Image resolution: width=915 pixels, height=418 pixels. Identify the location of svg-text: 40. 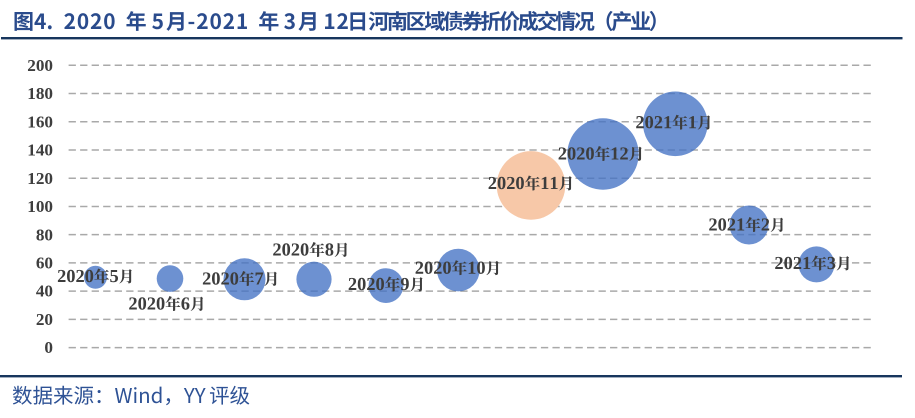
(44, 291).